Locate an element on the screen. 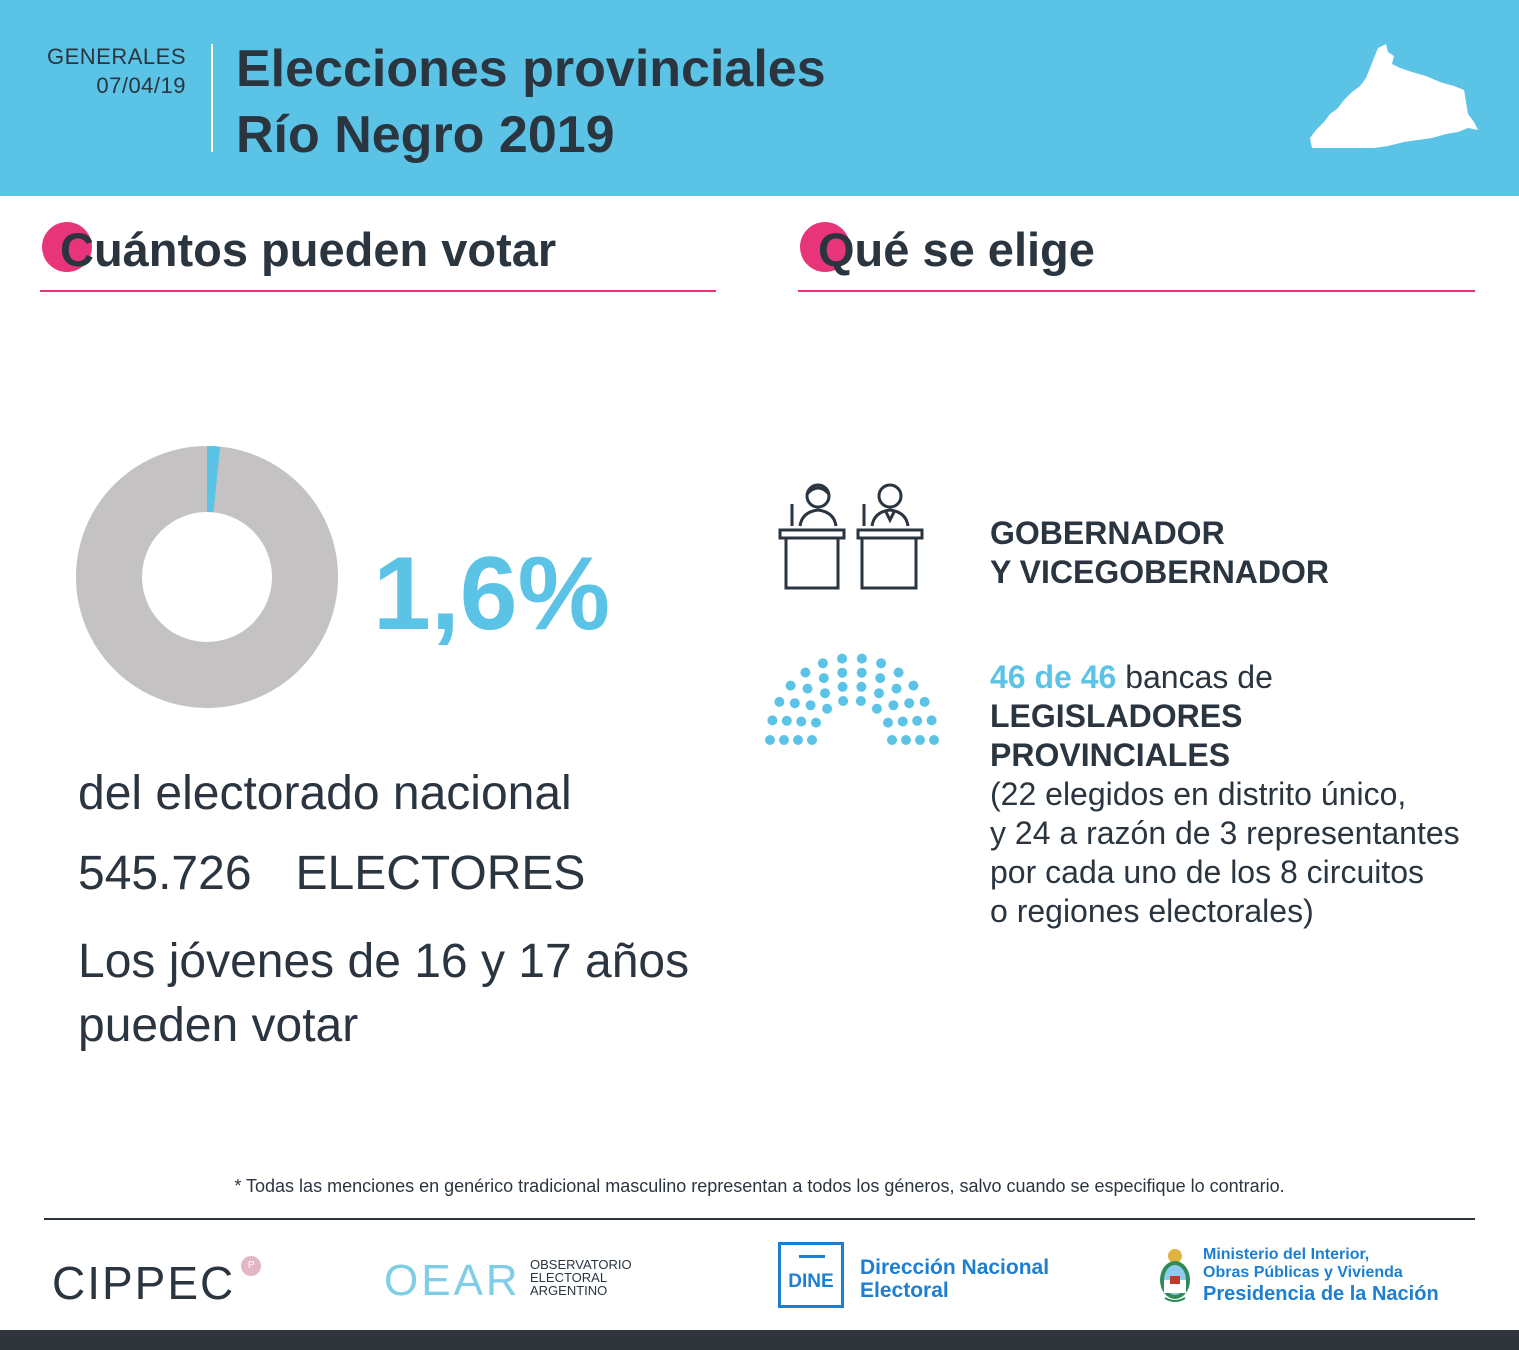 The height and width of the screenshot is (1350, 1519). electors-row: 545.726 ELECTORES is located at coordinates (331, 873).